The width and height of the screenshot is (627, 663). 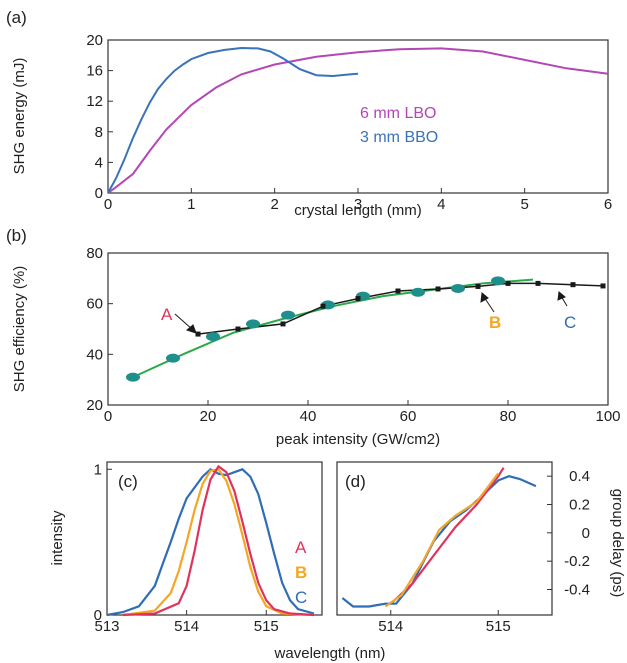 I want to click on panel-d-ylabel: group delay (ps), so click(x=617, y=543).